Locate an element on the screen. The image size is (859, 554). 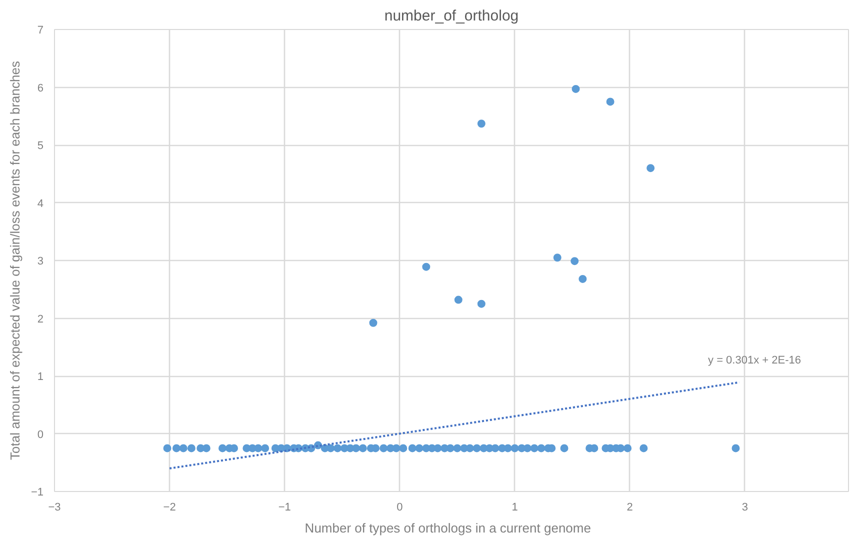
x-tick-label: −1 is located at coordinates (284, 508).